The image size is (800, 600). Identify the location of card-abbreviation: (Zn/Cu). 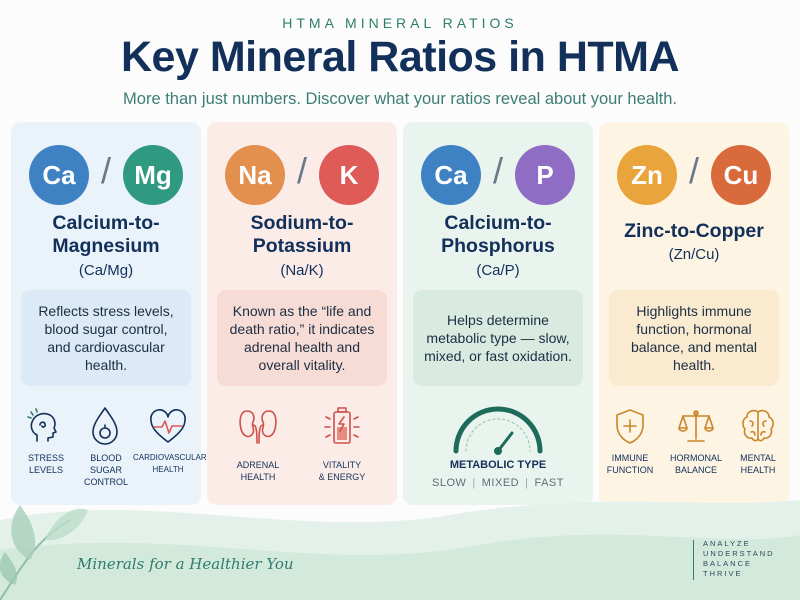
(694, 254).